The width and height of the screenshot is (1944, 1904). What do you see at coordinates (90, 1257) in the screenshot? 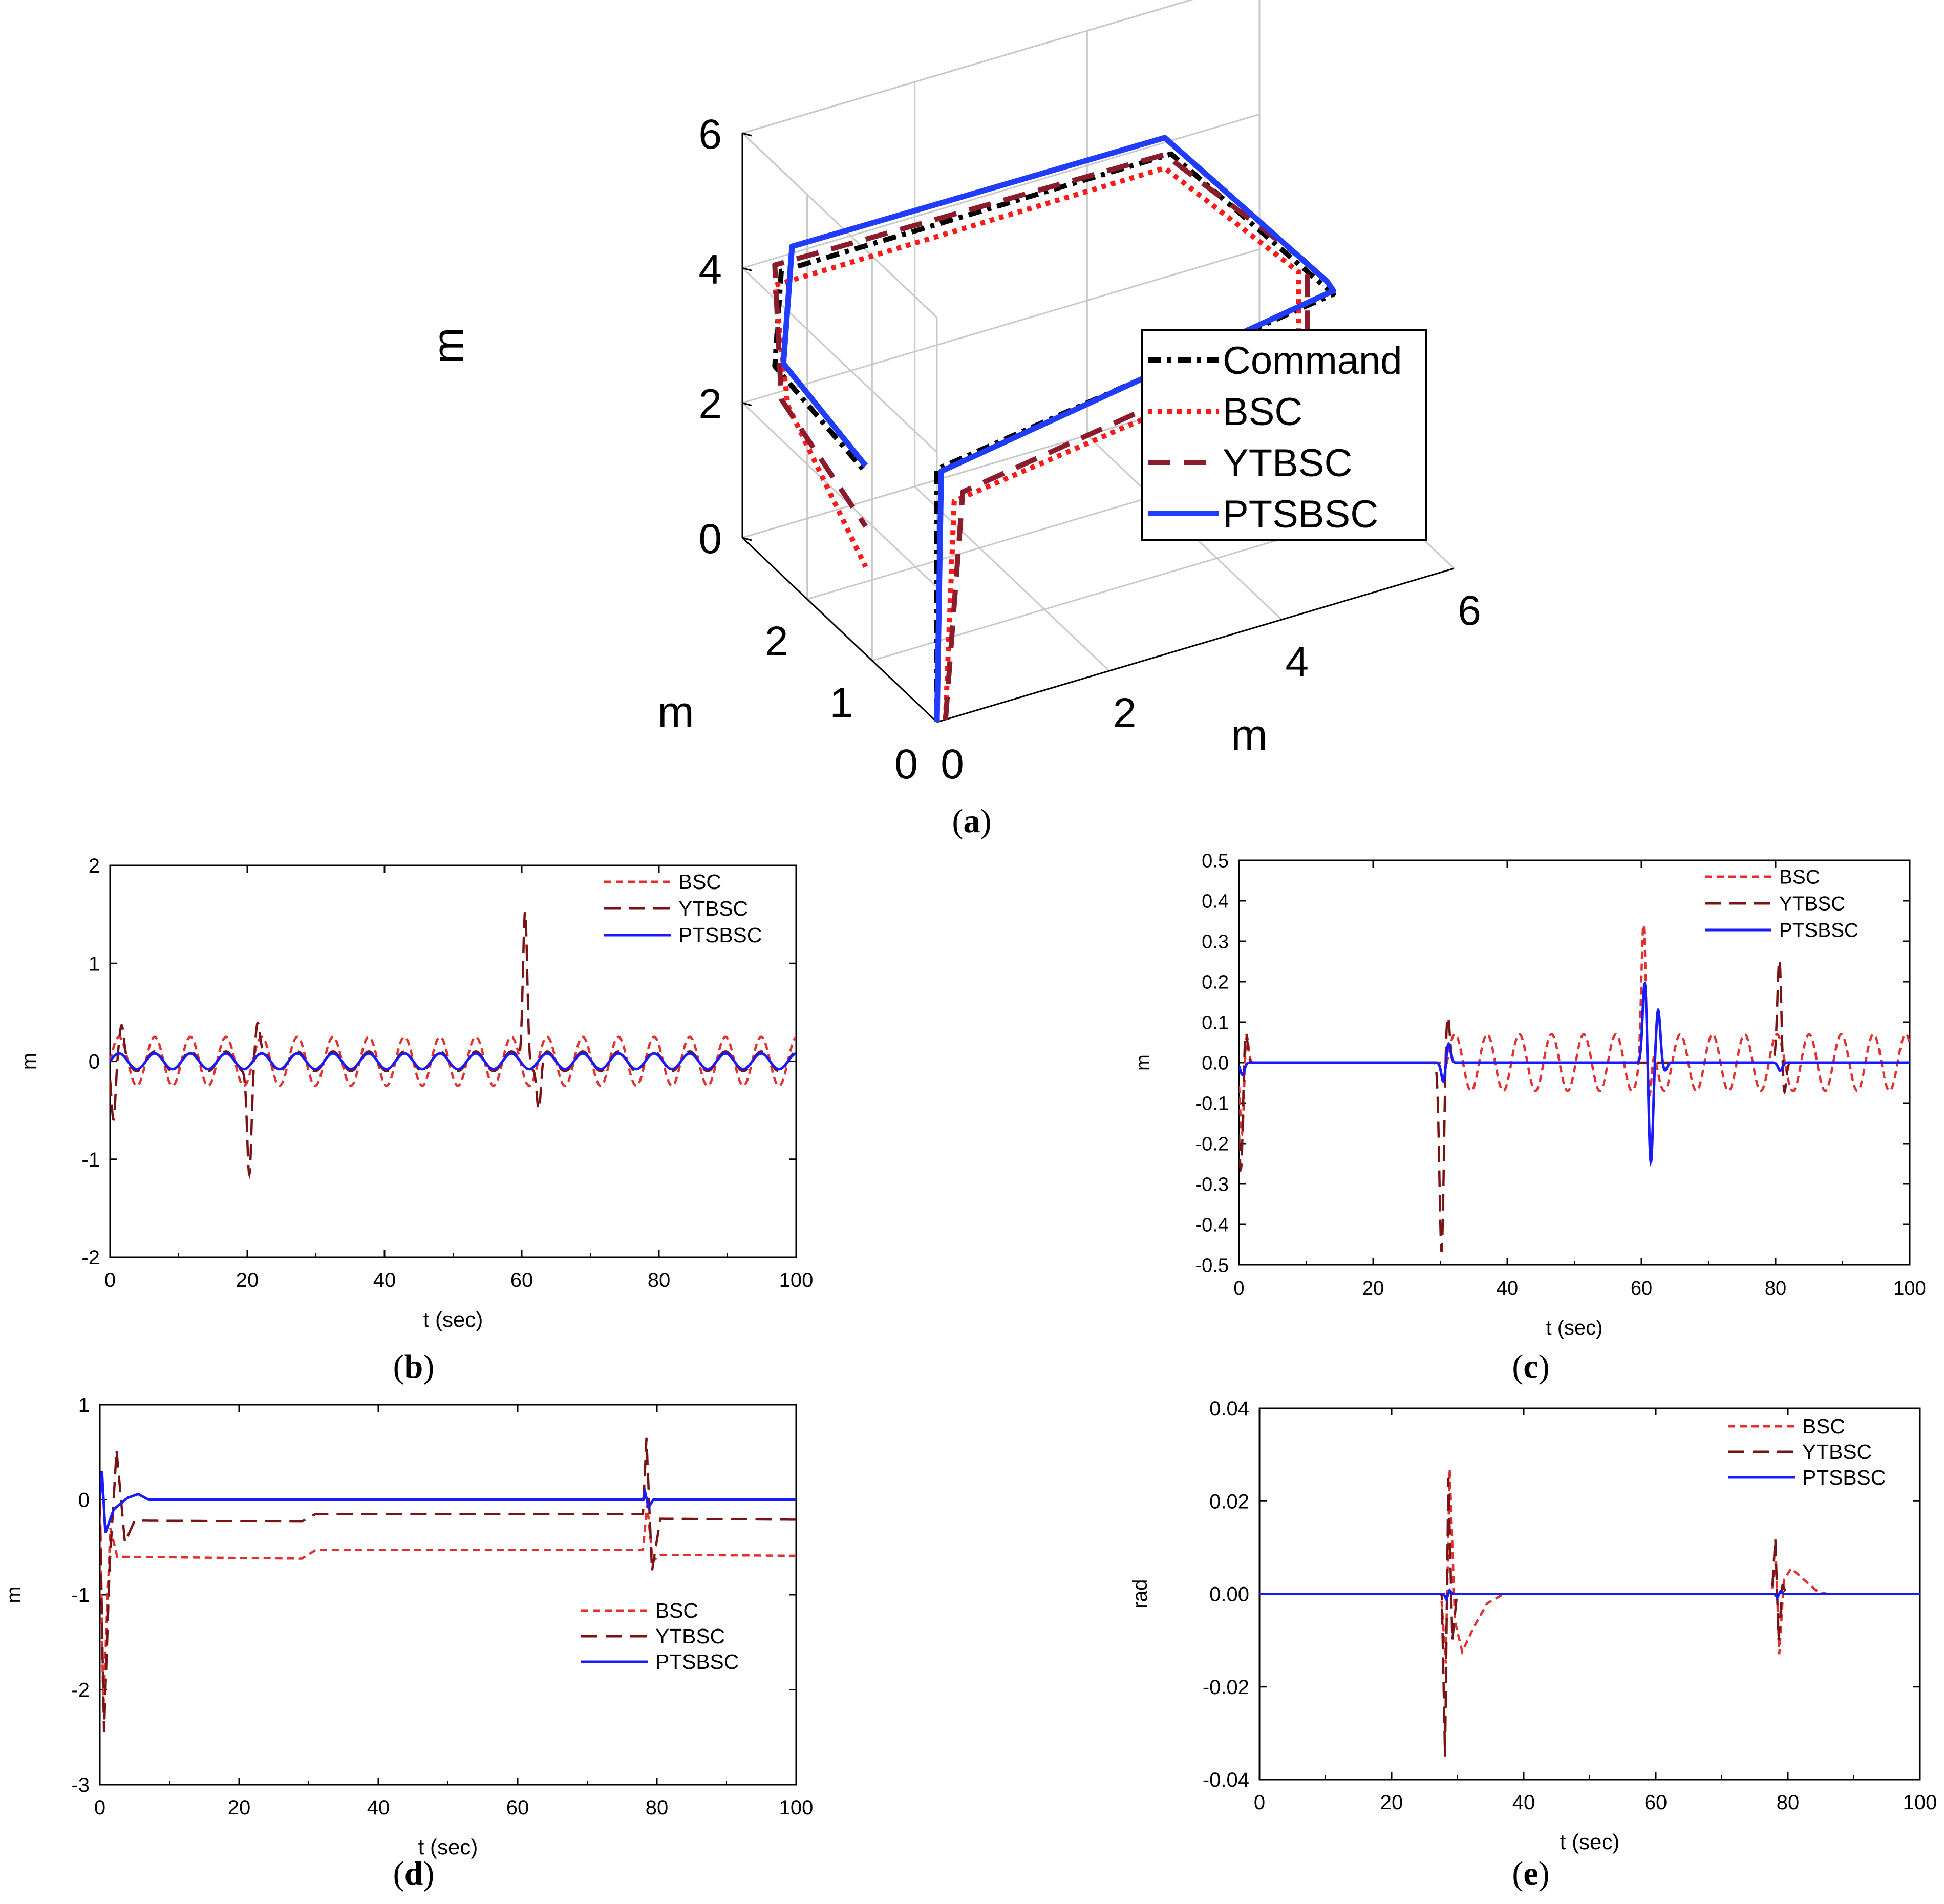
I see `y-tick-label-b: -2` at bounding box center [90, 1257].